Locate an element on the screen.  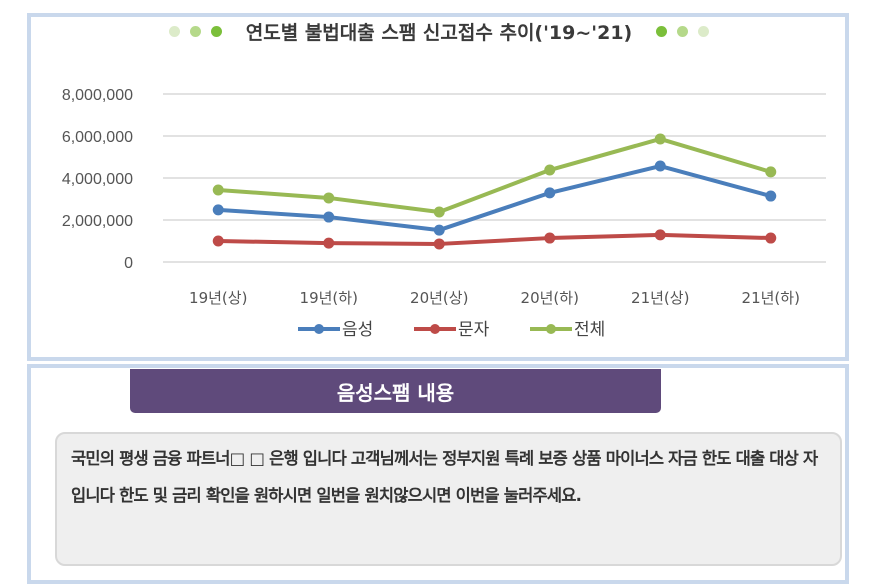
chart-title-row: 연도별 불법대출 스팸 신고접수 추이('19~'21) is located at coordinates (439, 31).